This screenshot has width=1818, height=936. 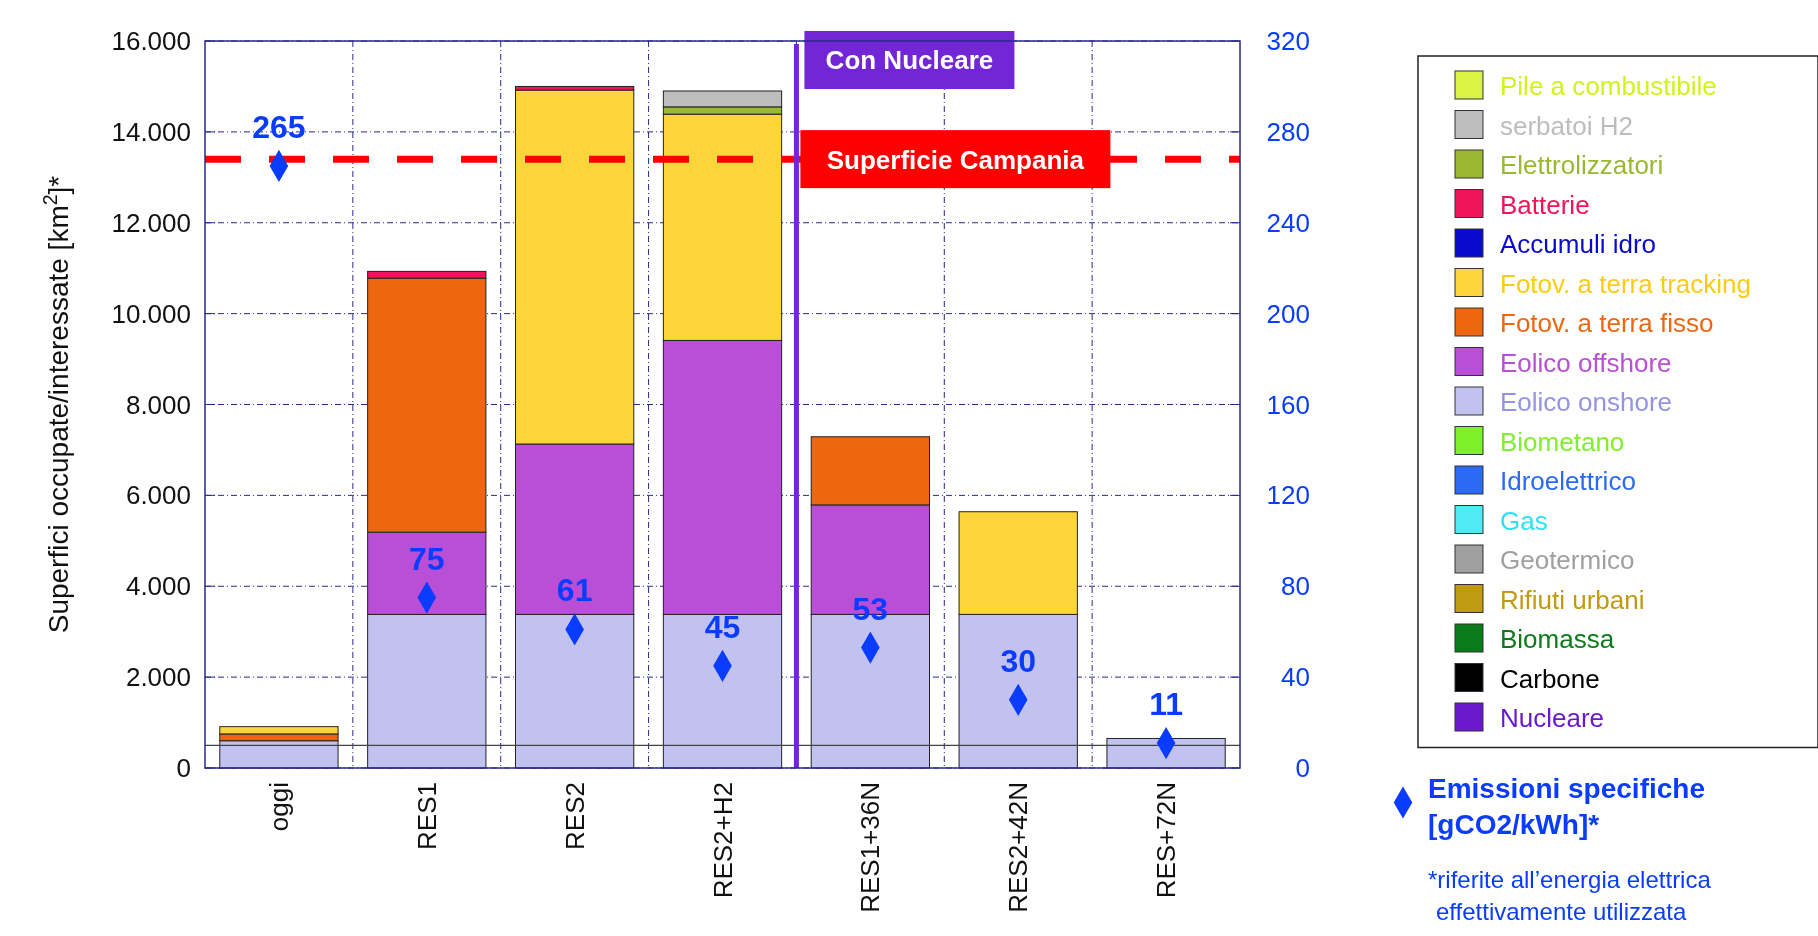 What do you see at coordinates (151, 131) in the screenshot?
I see `y-tick-label: 14.000` at bounding box center [151, 131].